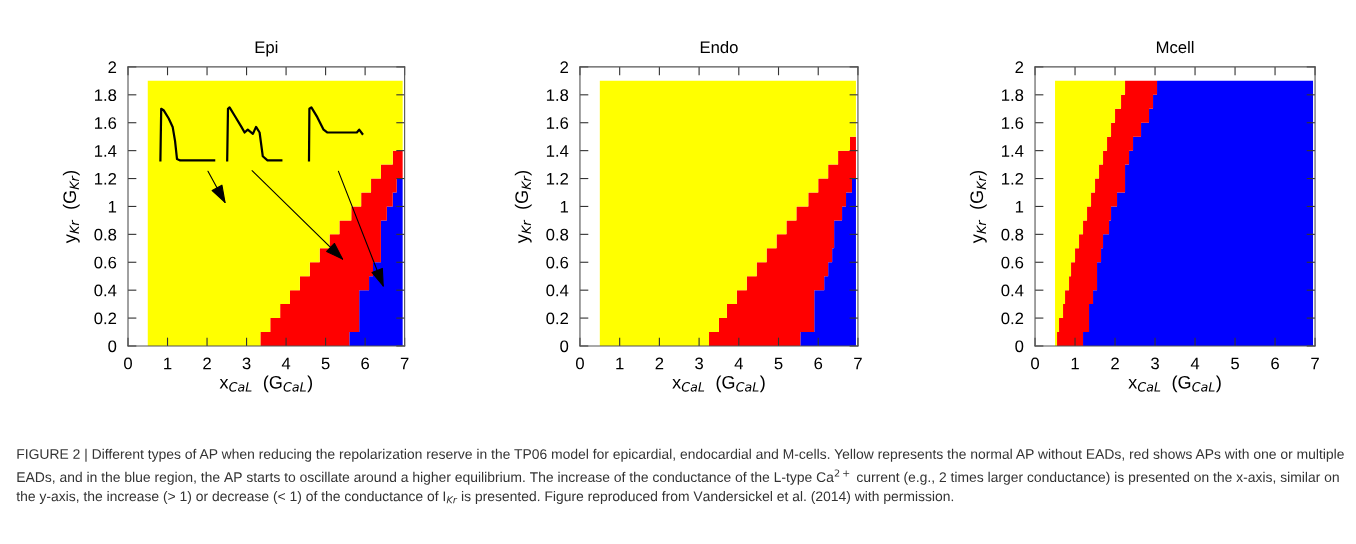  Describe the element at coordinates (266, 48) in the screenshot. I see `chart-title: Epi` at that location.